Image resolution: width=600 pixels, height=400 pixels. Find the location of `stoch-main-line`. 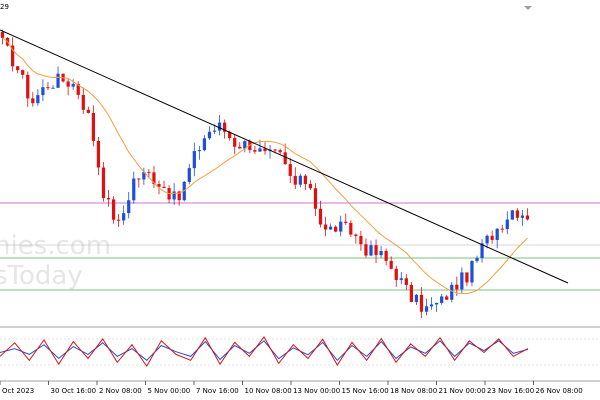

stoch-main-line is located at coordinates (264, 351).